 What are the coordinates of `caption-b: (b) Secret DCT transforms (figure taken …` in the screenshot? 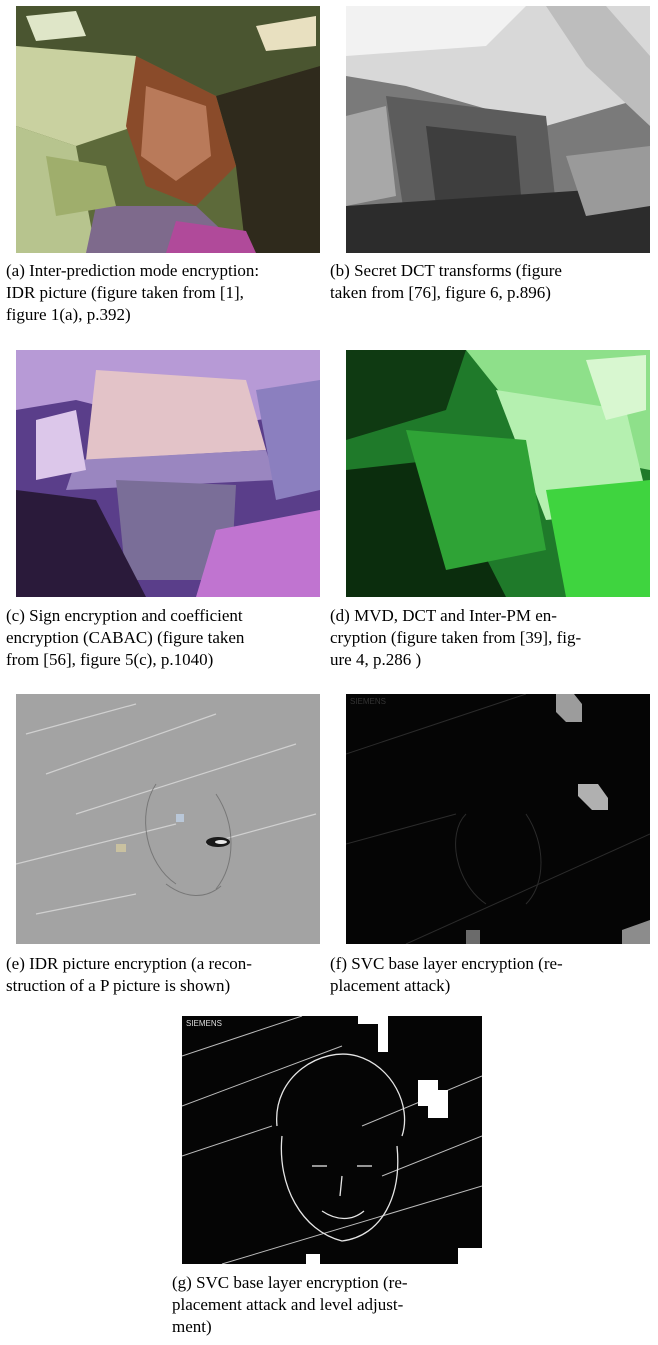 It's located at (446, 281).